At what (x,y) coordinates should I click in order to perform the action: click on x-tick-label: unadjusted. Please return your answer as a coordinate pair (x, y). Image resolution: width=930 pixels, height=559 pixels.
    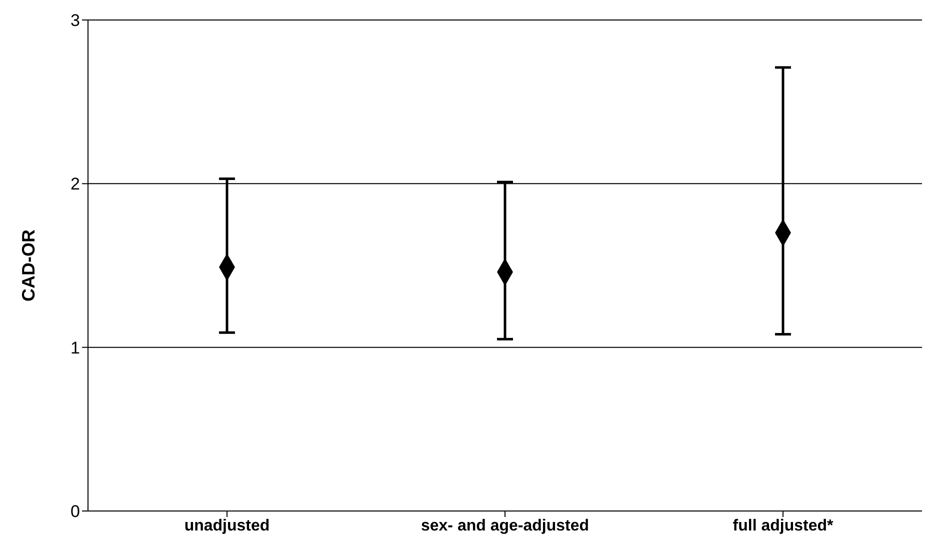
    Looking at the image, I should click on (227, 525).